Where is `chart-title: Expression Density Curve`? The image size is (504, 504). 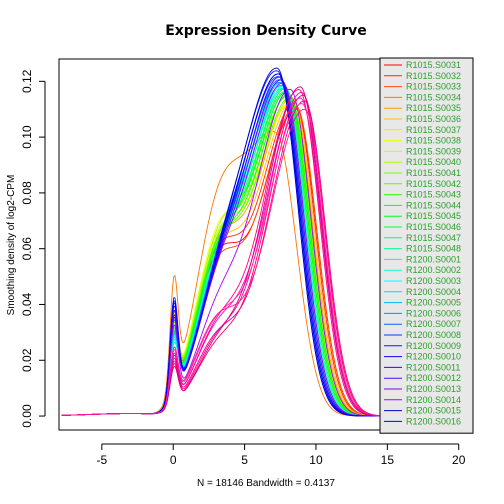 chart-title: Expression Density Curve is located at coordinates (266, 31).